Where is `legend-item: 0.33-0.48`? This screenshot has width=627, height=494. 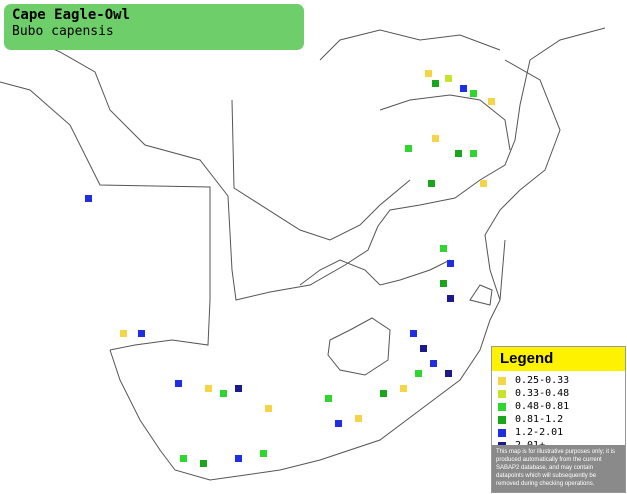
legend-item: 0.33-0.48 is located at coordinates (561, 393).